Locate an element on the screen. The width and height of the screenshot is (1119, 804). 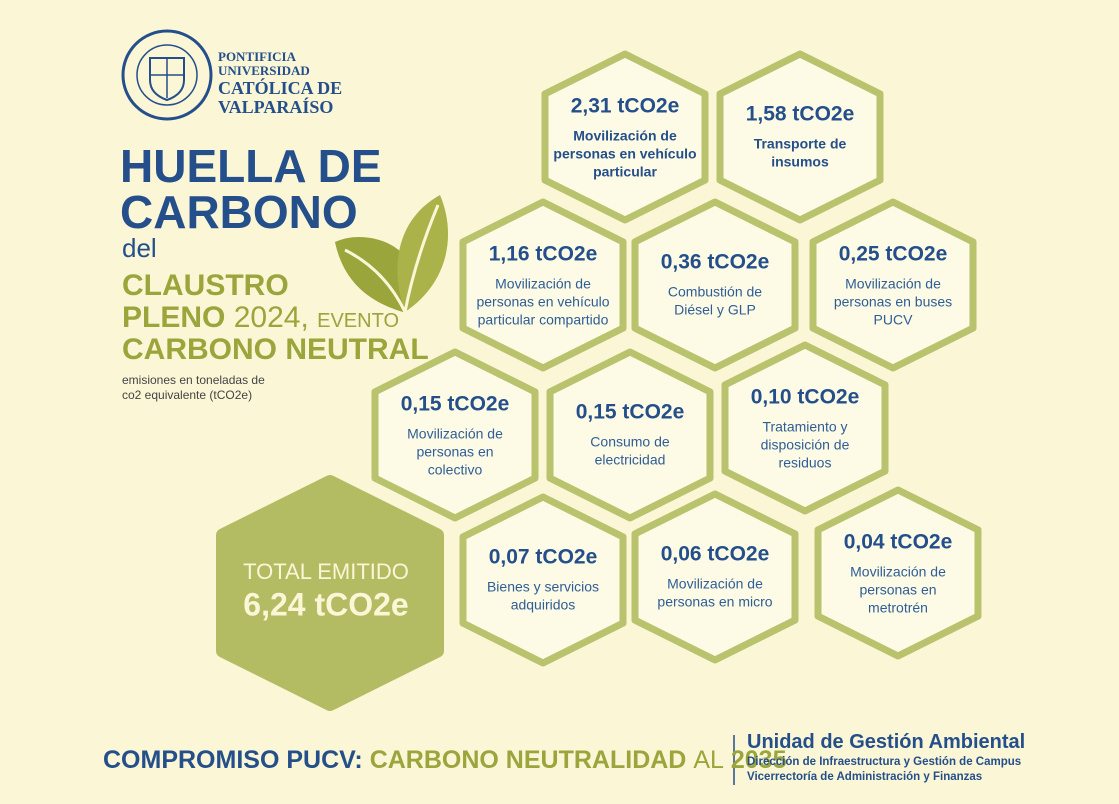
event-title: PLENO is located at coordinates (174, 317).